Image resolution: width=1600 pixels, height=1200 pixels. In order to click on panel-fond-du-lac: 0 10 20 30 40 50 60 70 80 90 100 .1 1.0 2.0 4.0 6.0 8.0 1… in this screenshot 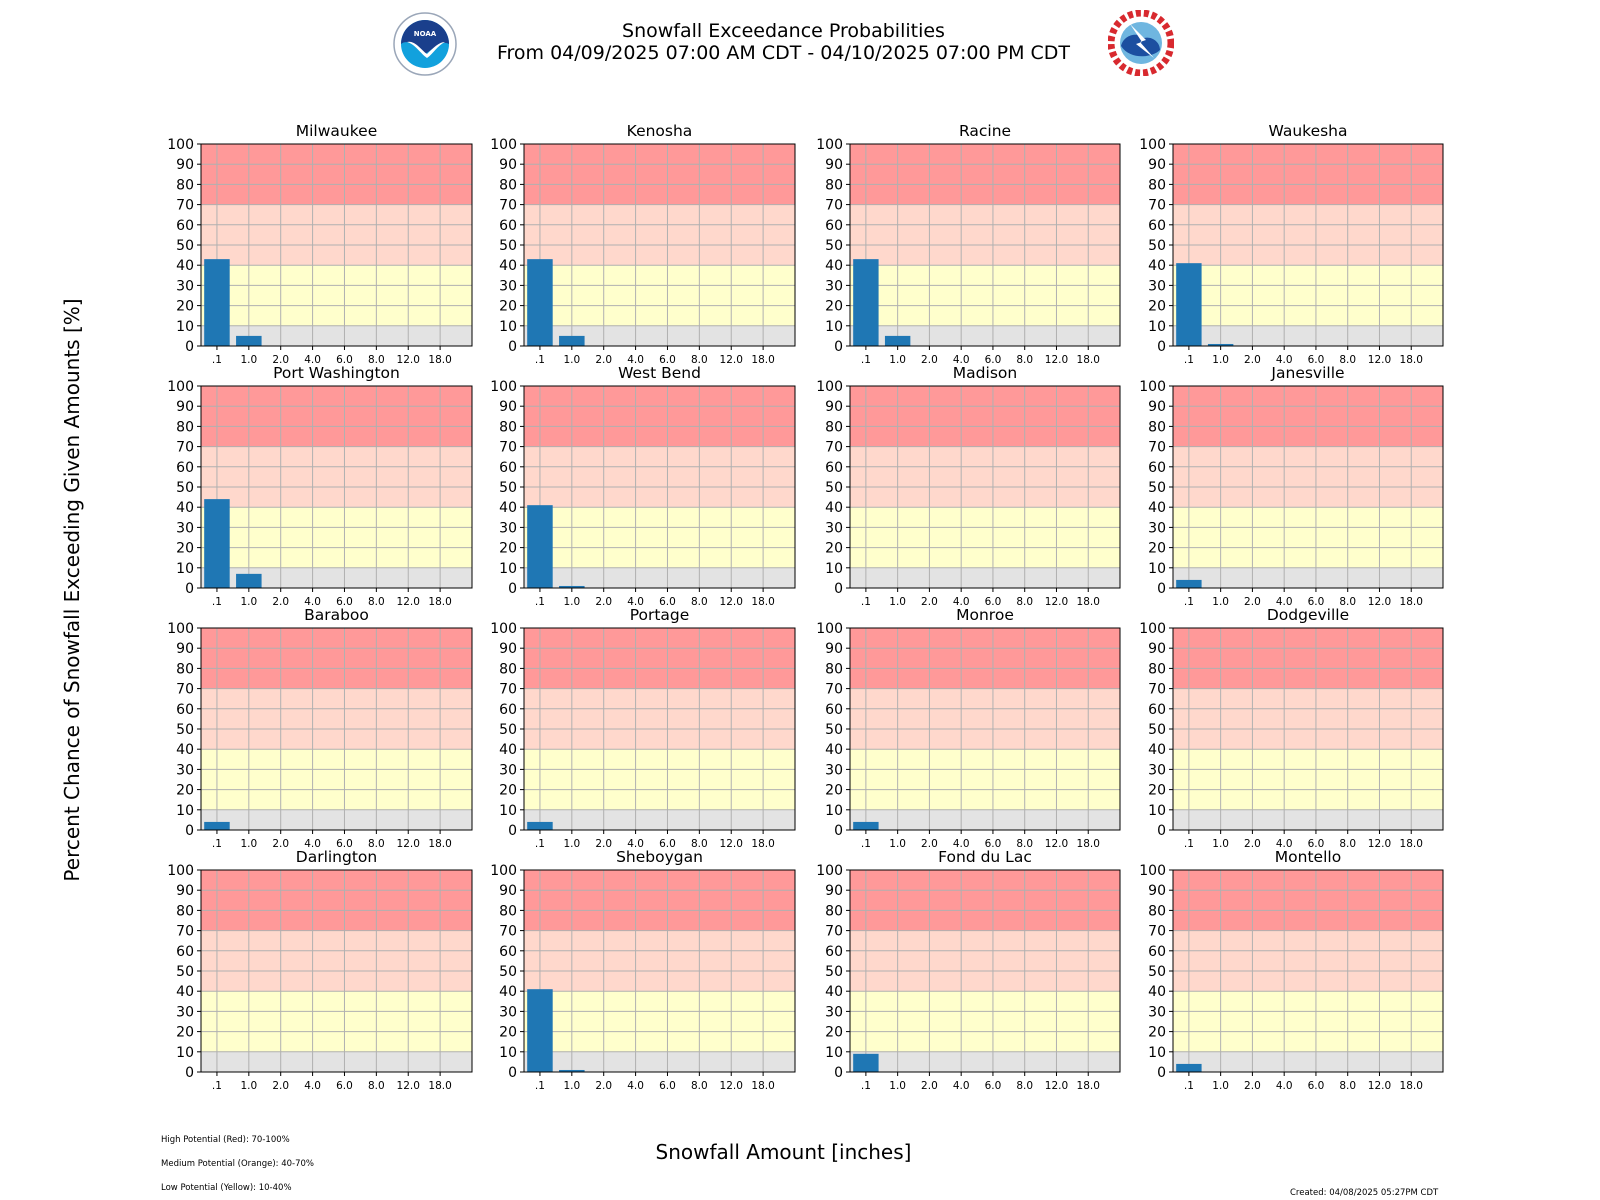, I will do `click(968, 970)`.